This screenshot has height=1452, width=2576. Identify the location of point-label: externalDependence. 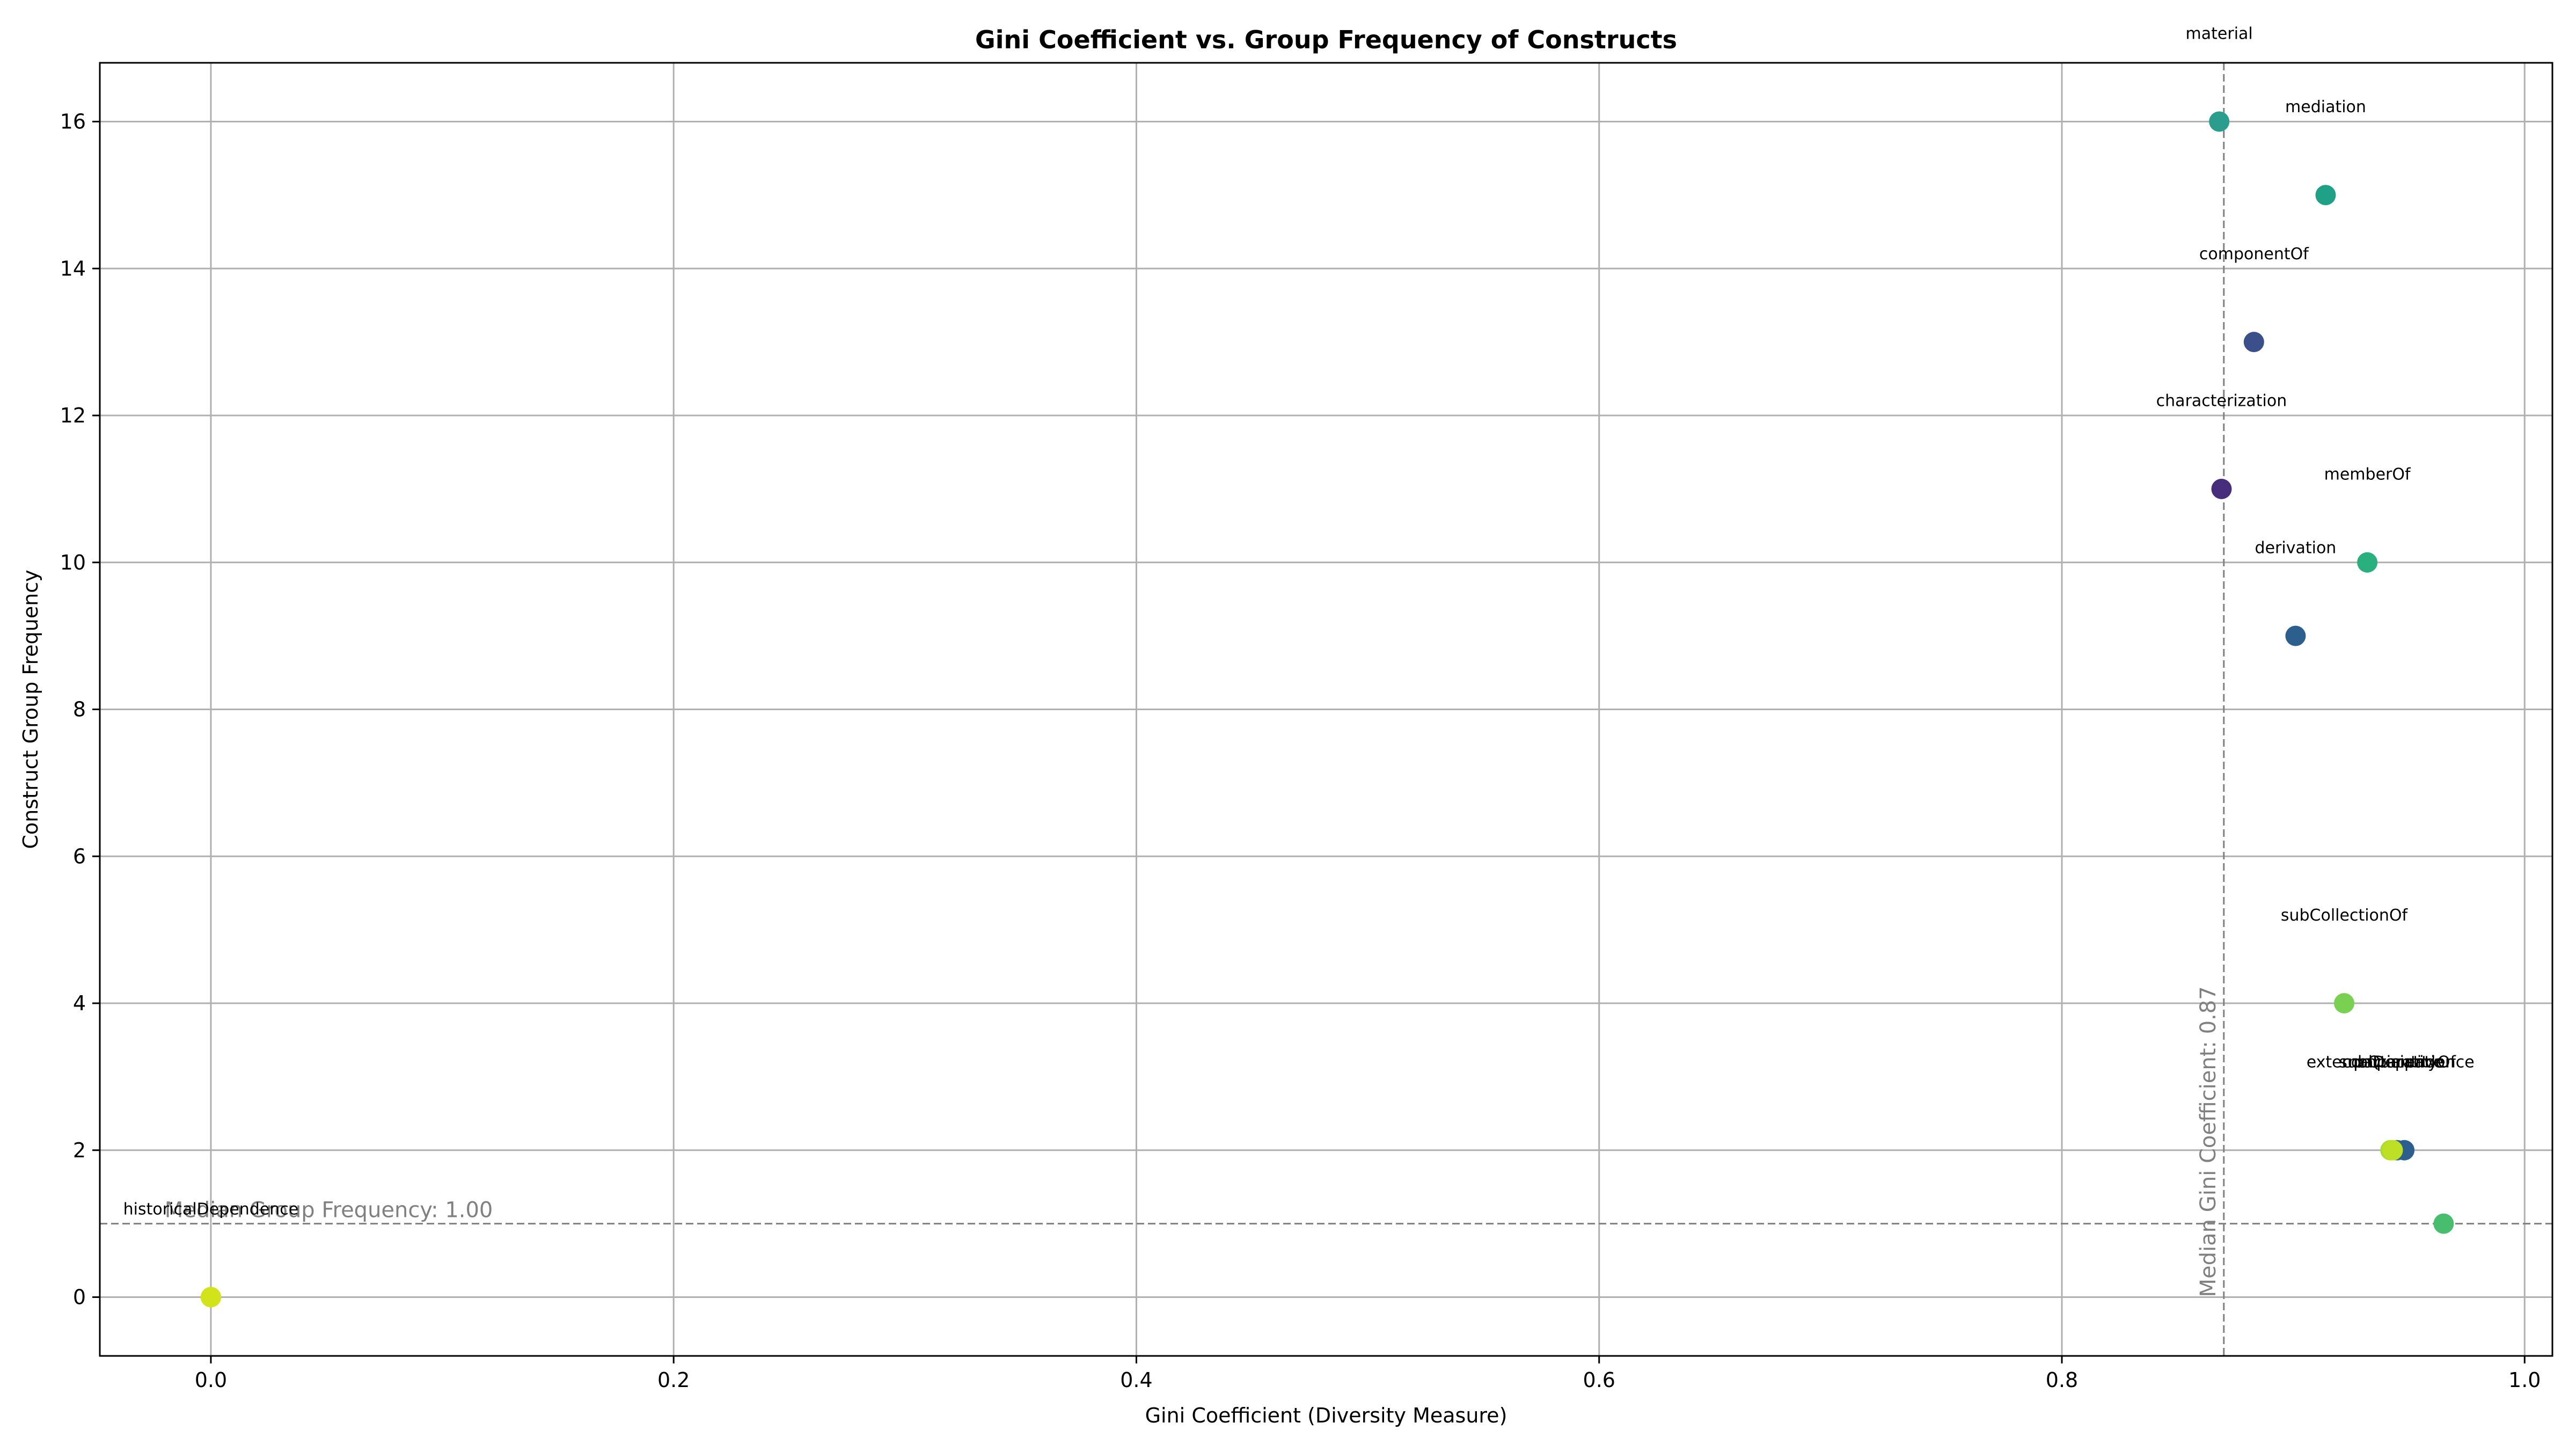
(2391, 1062).